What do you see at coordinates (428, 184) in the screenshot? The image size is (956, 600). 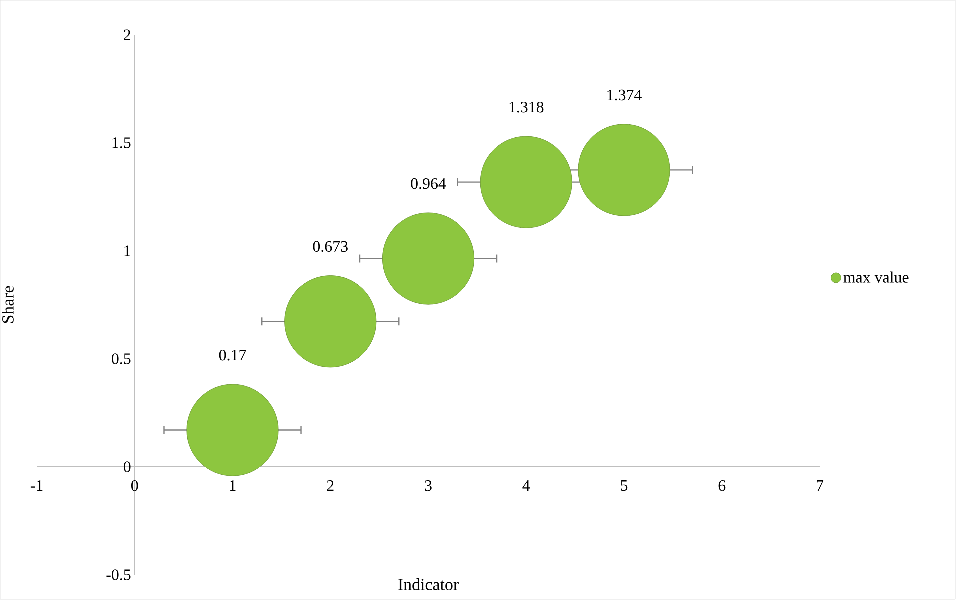 I see `data-label: 0.964` at bounding box center [428, 184].